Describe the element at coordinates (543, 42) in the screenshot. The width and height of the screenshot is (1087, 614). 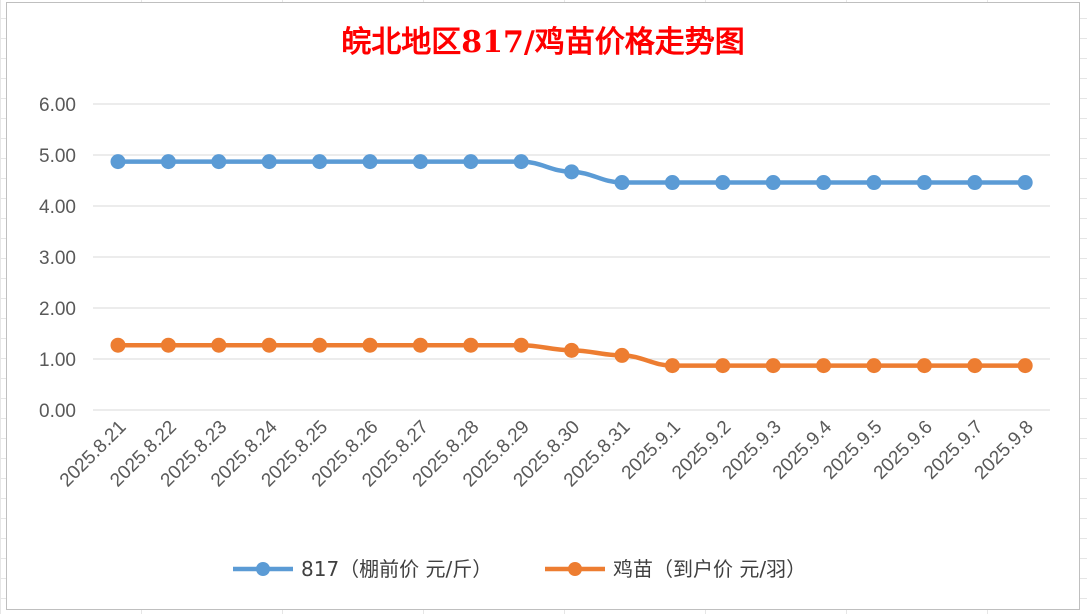
I see `chart-title: 皖北地区817/鸡苗价格走势图` at that location.